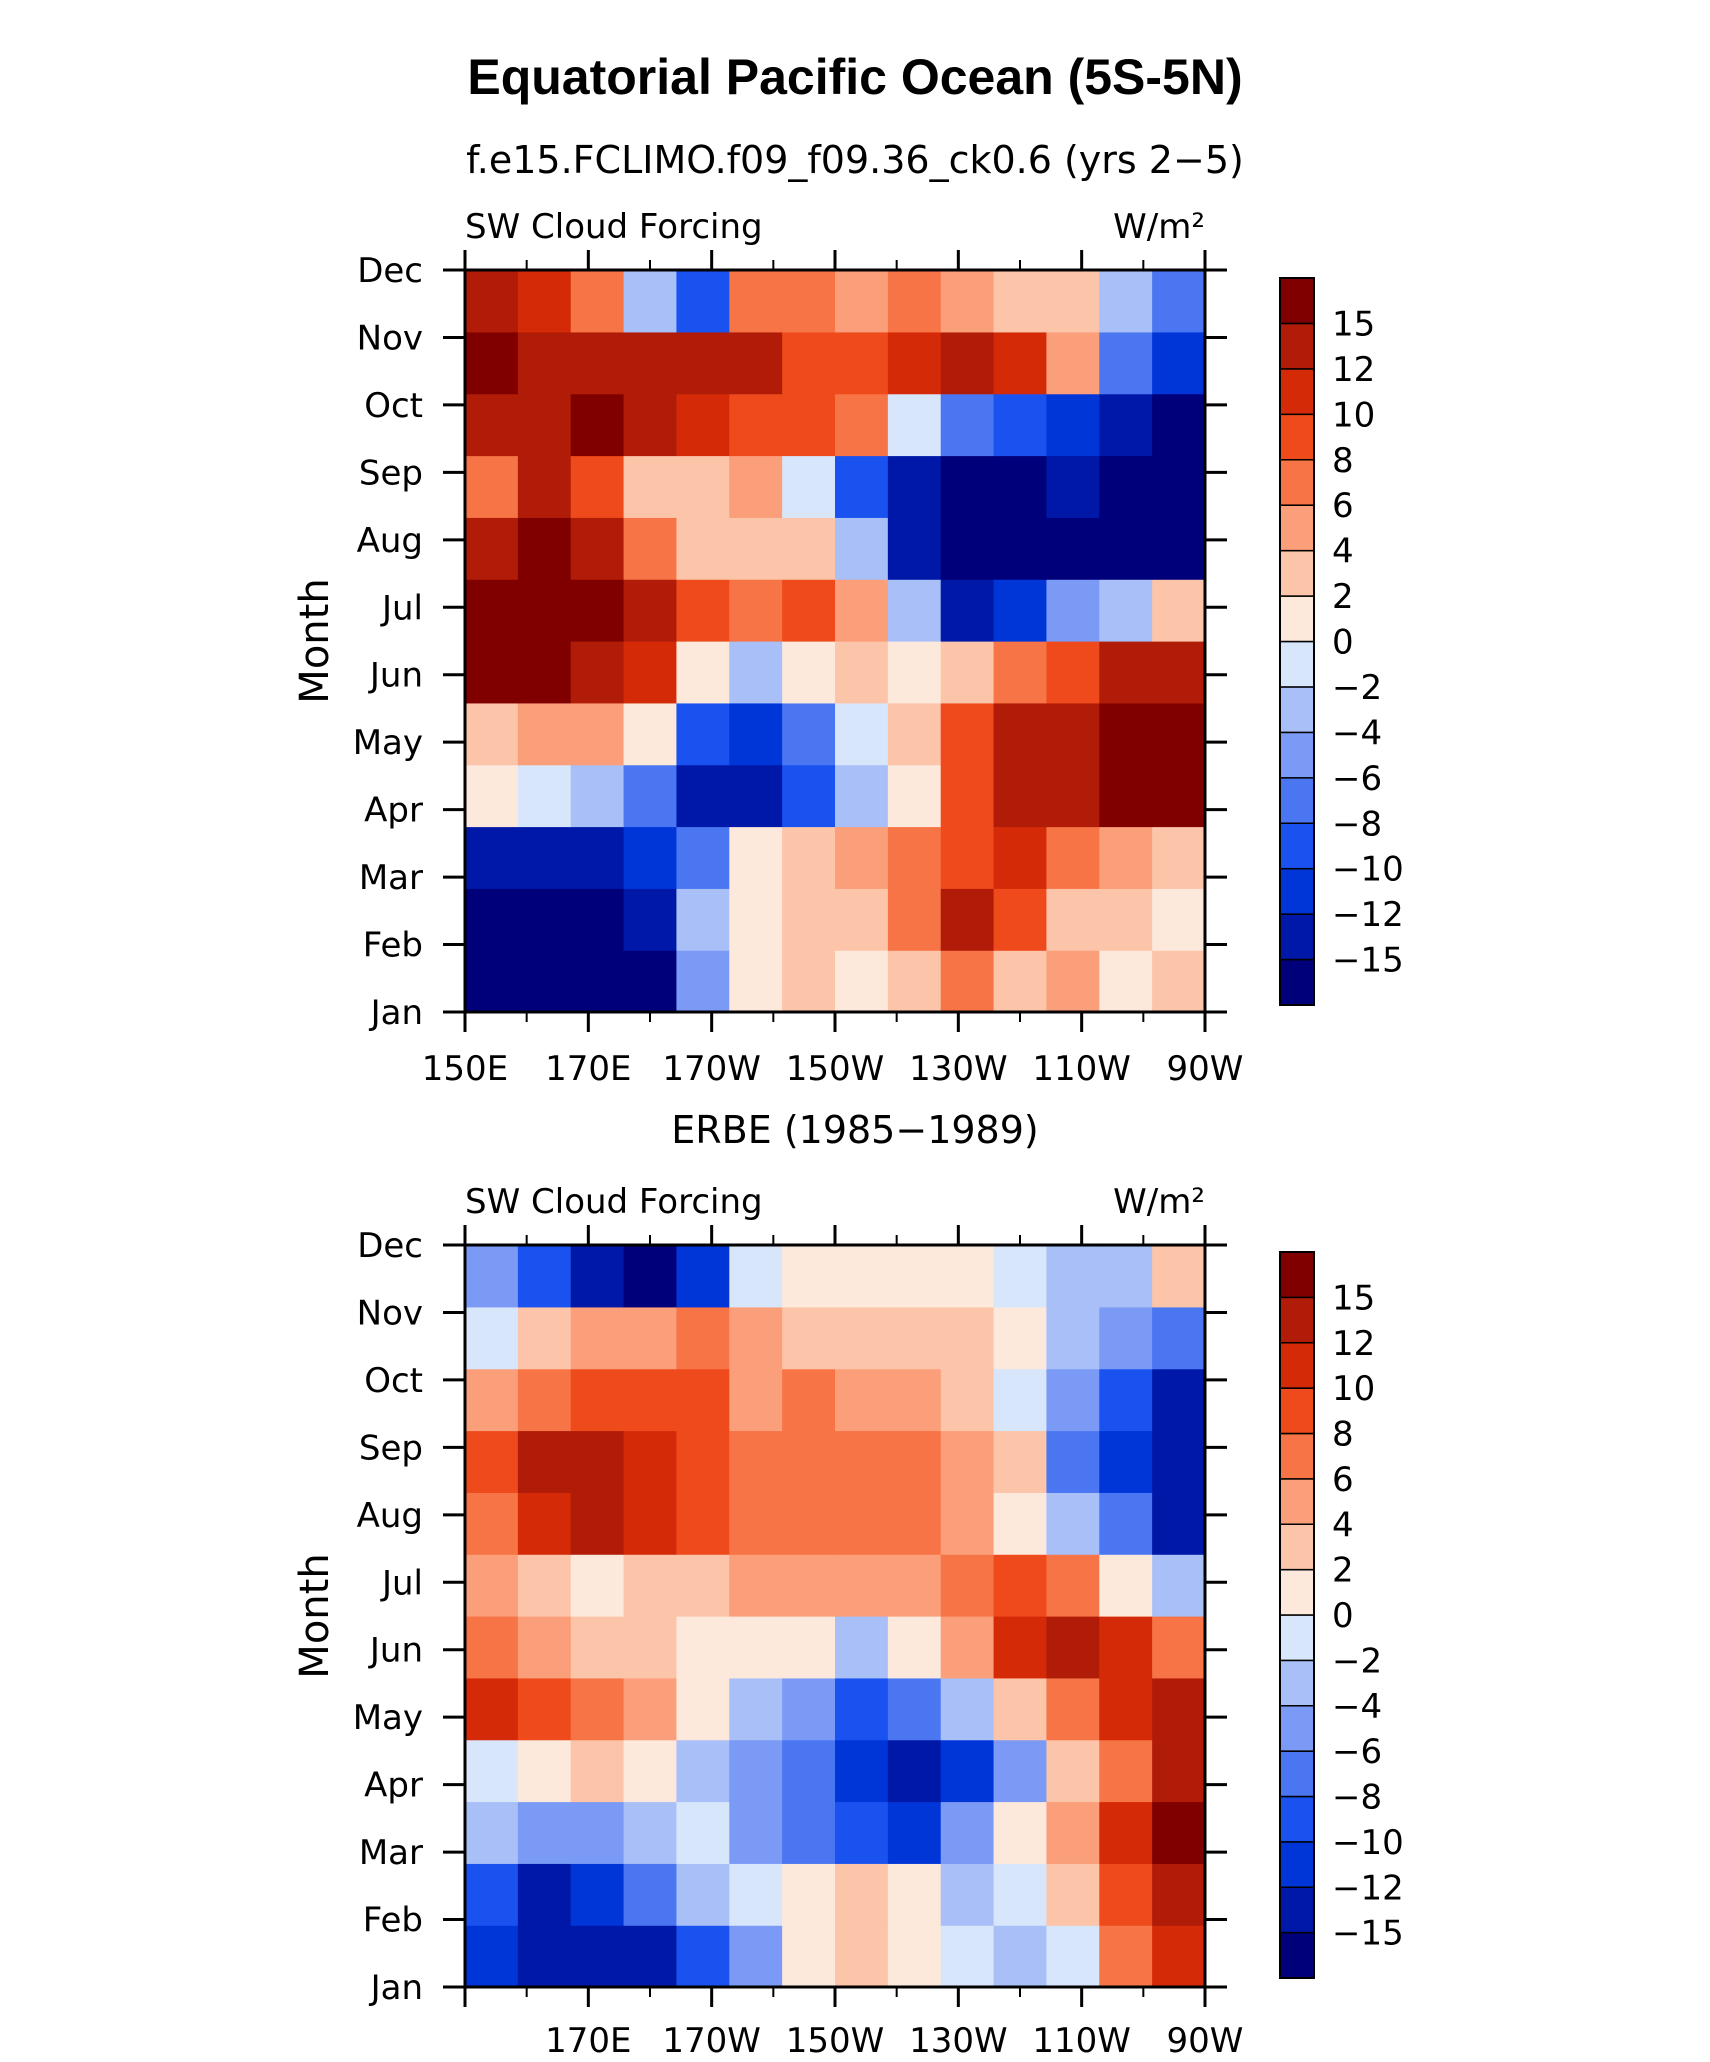 Image resolution: width=1710 pixels, height=2062 pixels. Describe the element at coordinates (393, 946) in the screenshot. I see `y-tick-label: Feb` at that location.